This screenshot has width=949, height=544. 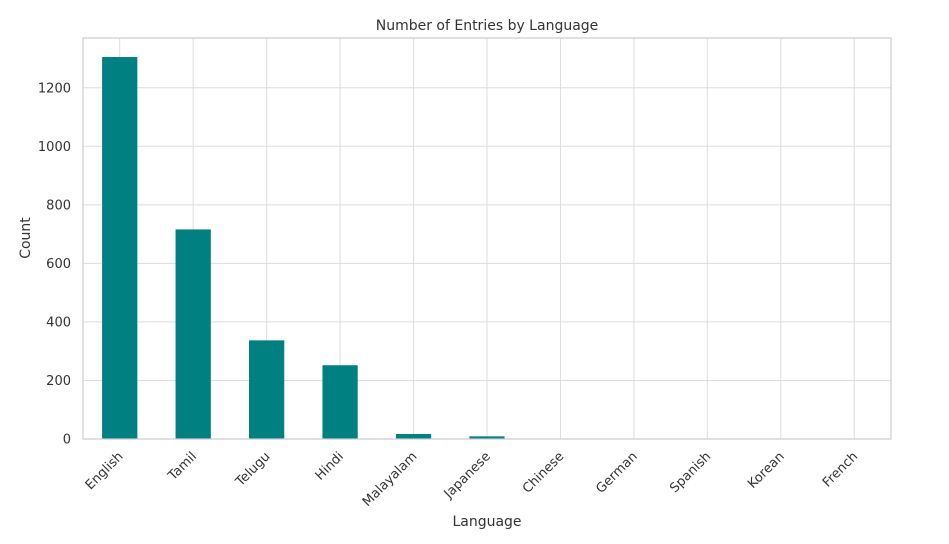 I want to click on y-tick-label: 400, so click(x=58, y=322).